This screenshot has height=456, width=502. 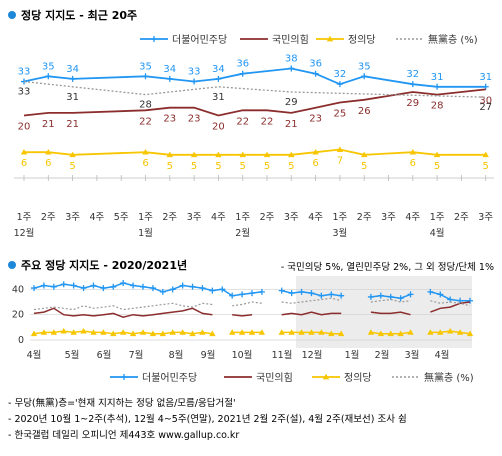 I want to click on chart2-legend: 더불어민주당 국민의힘 정의당 無黨층 (%), so click(x=292, y=377).